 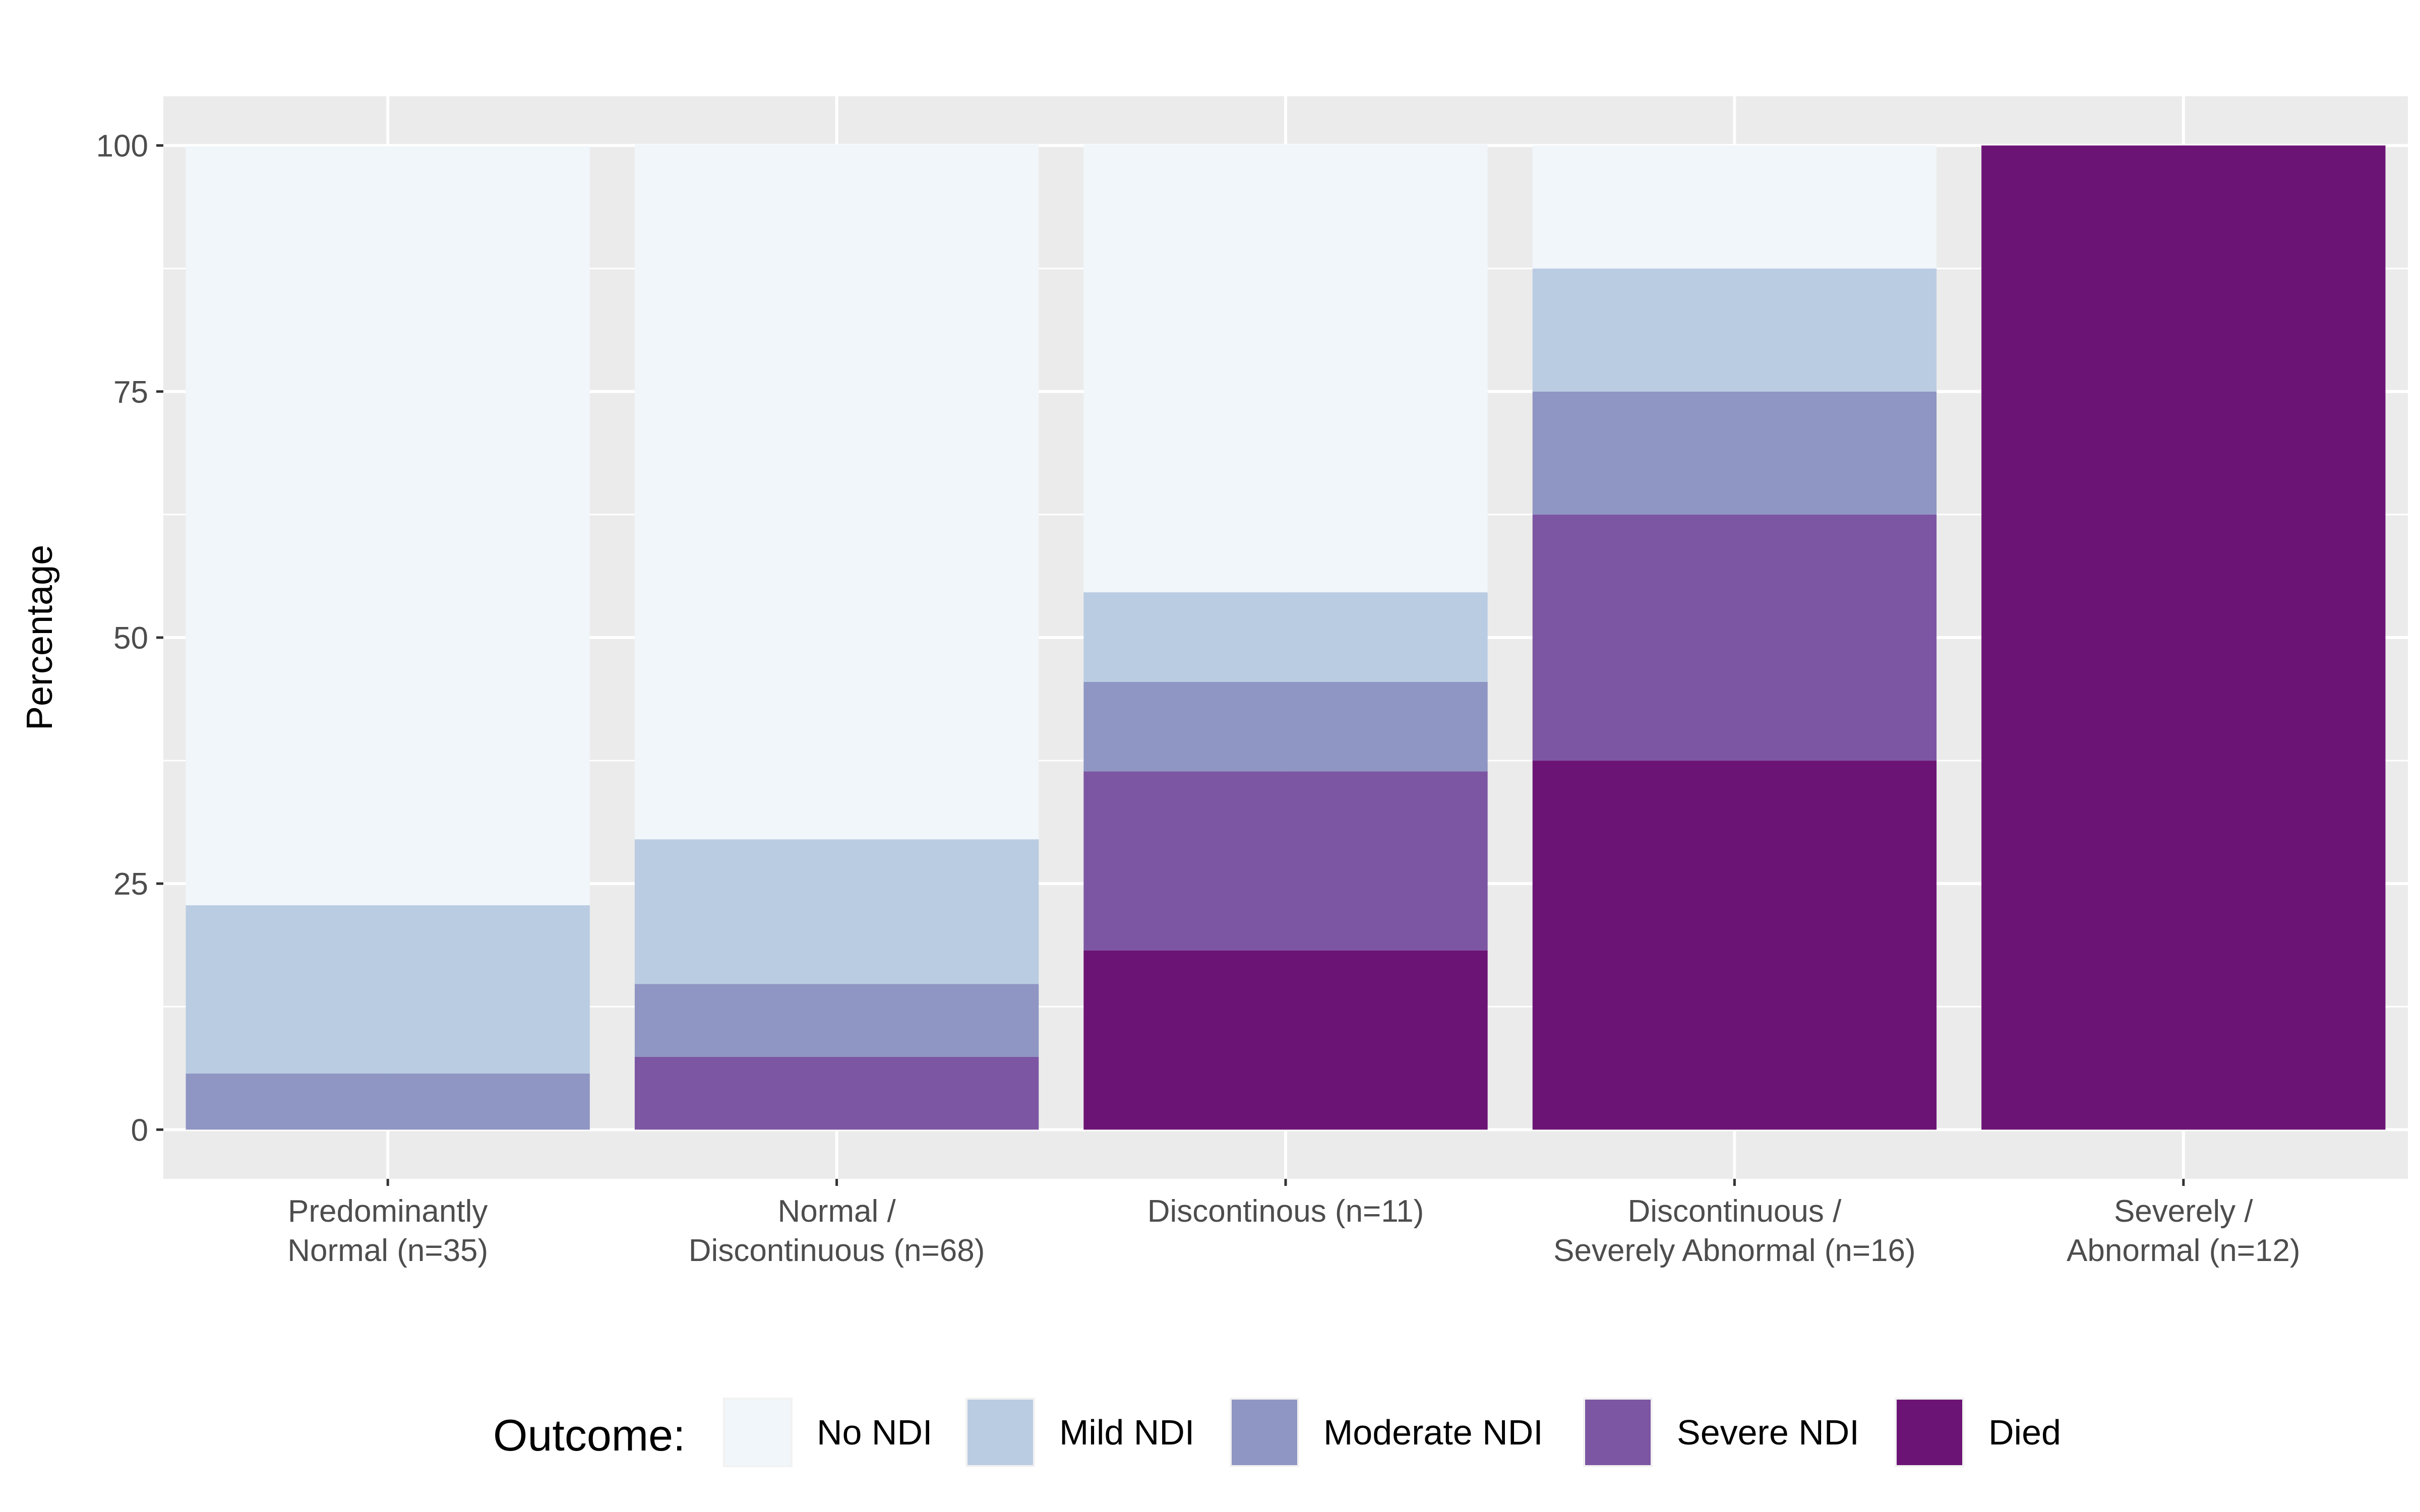 I want to click on x-tick-label: Normal / Discontinuous (n=68), so click(x=837, y=1231).